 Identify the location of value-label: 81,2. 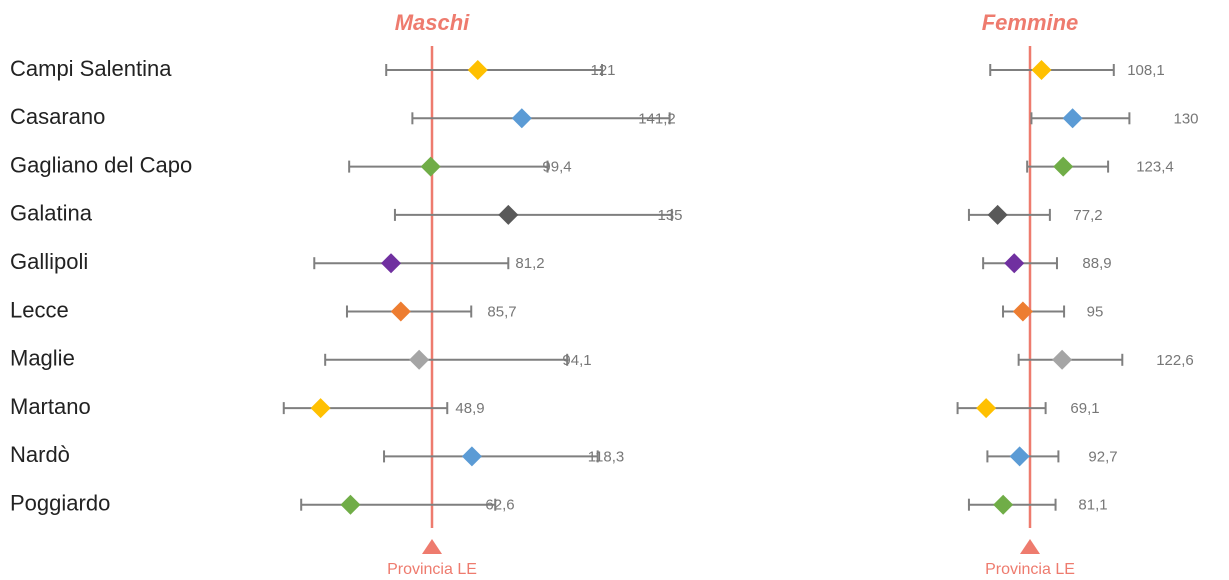
(529, 263).